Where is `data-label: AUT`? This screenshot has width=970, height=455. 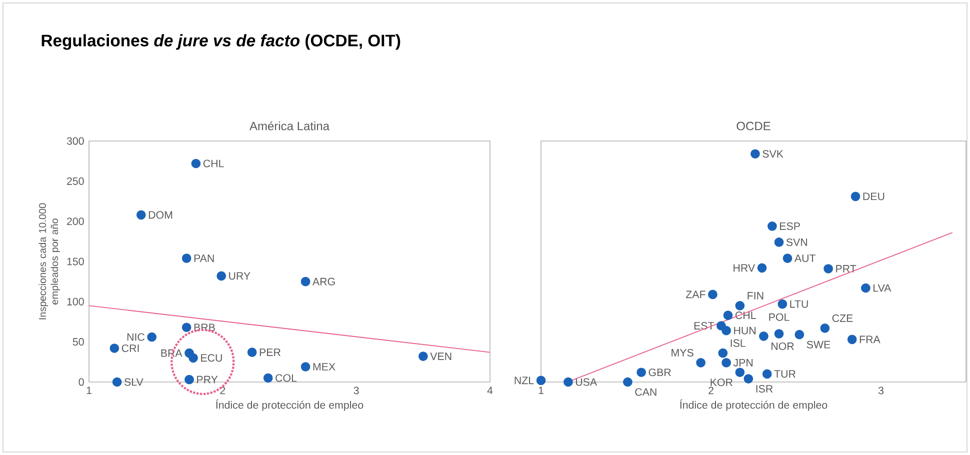
data-label: AUT is located at coordinates (805, 258).